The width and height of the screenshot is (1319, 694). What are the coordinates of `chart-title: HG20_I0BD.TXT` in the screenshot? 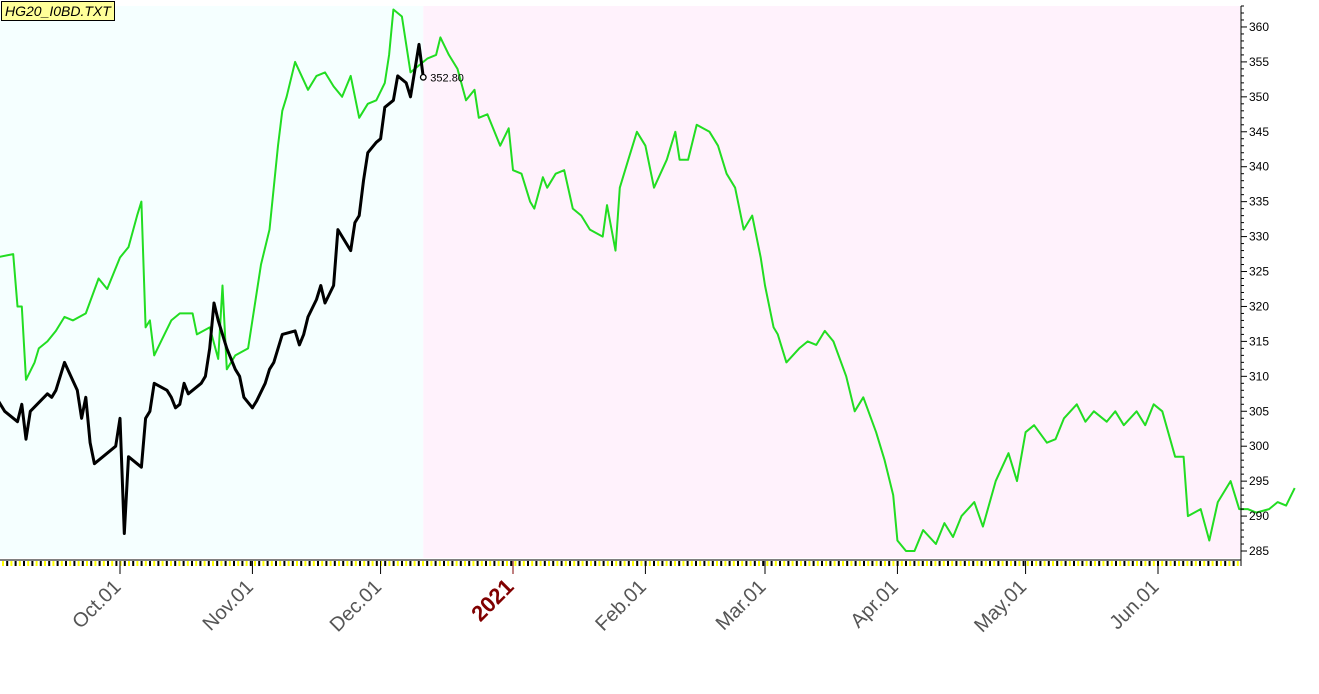 It's located at (58, 11).